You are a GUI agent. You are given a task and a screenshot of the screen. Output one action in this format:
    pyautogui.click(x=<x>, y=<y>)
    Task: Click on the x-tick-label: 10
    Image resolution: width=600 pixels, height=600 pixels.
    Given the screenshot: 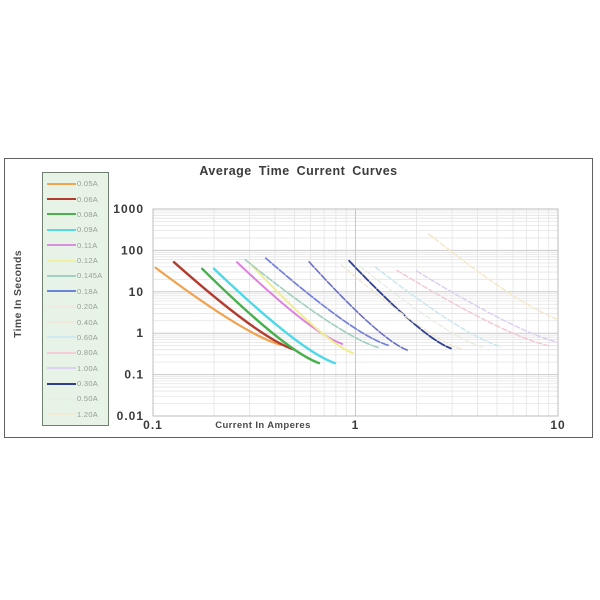 What is the action you would take?
    pyautogui.click(x=557, y=425)
    